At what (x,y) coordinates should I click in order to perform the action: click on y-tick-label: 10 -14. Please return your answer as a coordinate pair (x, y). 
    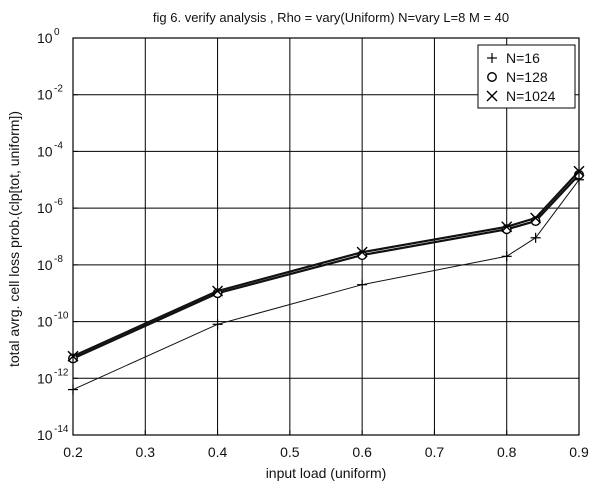
    Looking at the image, I should click on (53, 433).